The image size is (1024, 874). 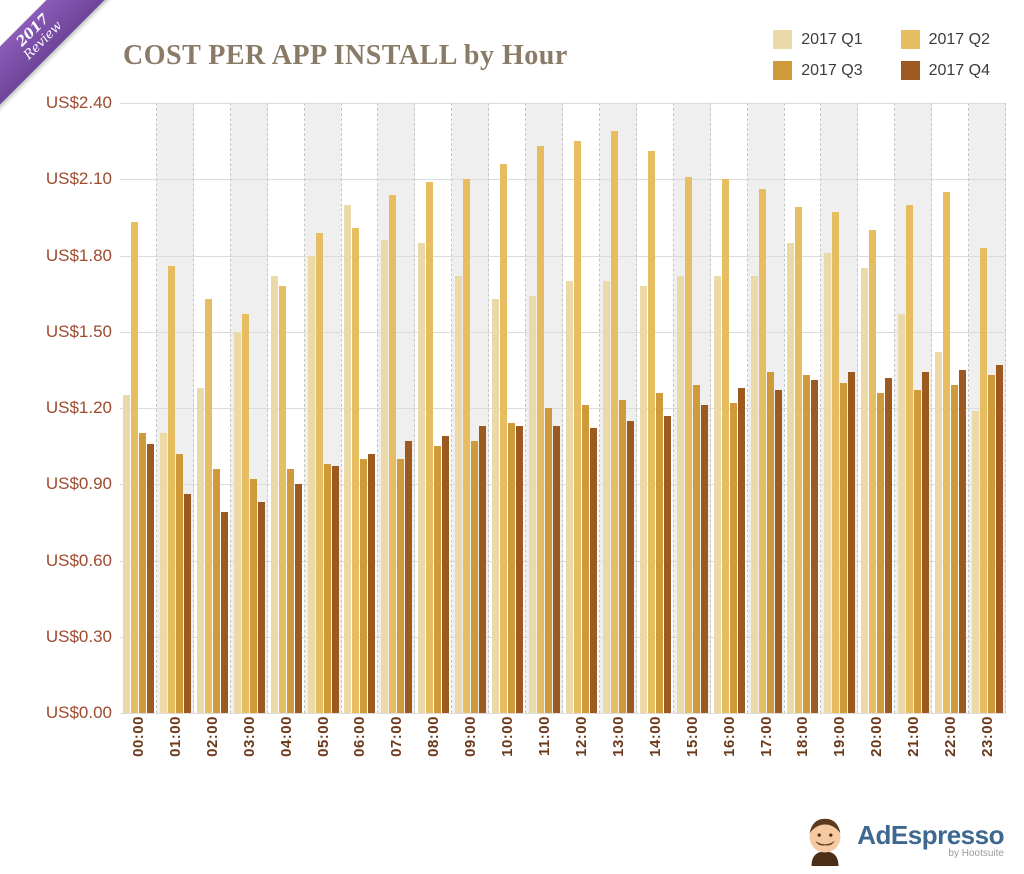 I want to click on legend-label: 2017 Q3, so click(x=832, y=70).